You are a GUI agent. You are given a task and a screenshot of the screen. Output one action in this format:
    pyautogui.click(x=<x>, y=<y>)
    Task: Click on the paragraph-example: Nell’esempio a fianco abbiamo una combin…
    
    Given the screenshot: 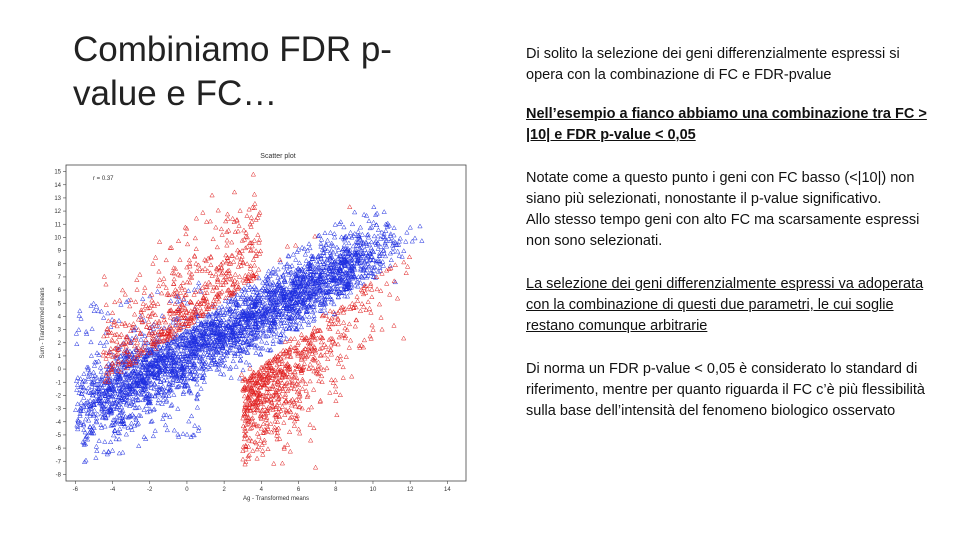 What is the action you would take?
    pyautogui.click(x=726, y=124)
    